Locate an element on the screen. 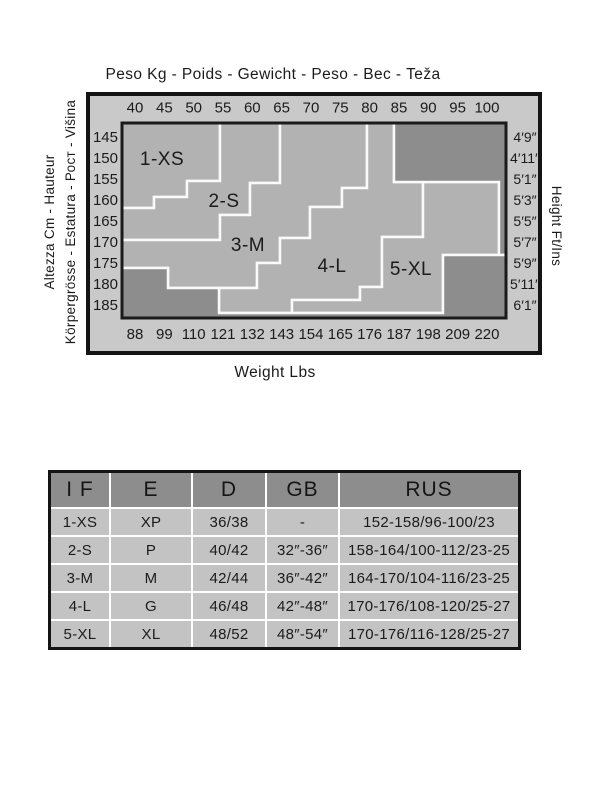 This screenshot has height=800, width=600. table-cell: 2-S is located at coordinates (80, 550).